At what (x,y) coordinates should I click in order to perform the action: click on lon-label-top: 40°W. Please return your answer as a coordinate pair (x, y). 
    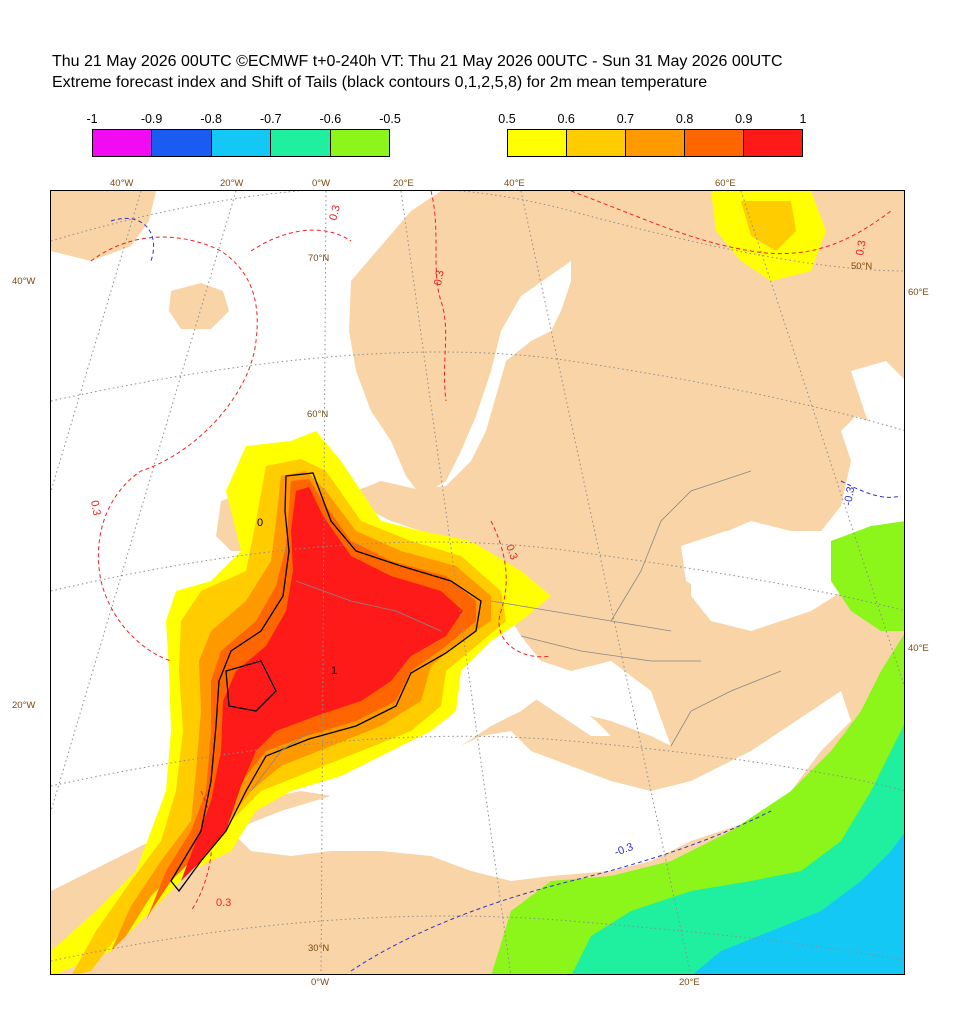
    Looking at the image, I should click on (122, 183).